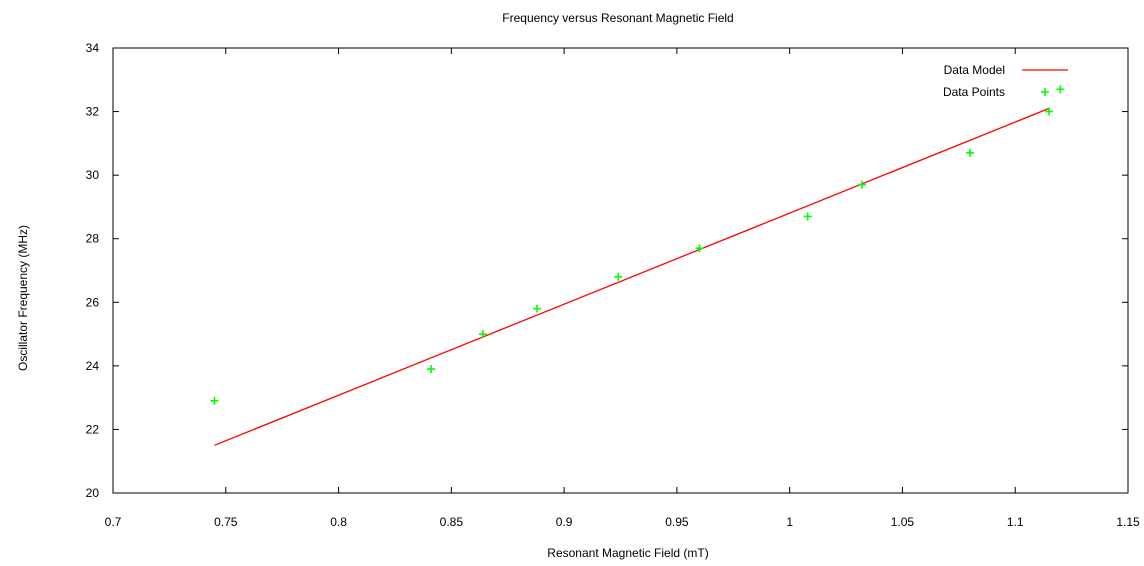 The width and height of the screenshot is (1144, 566). What do you see at coordinates (1015, 522) in the screenshot?
I see `x-tick-label: 1.1` at bounding box center [1015, 522].